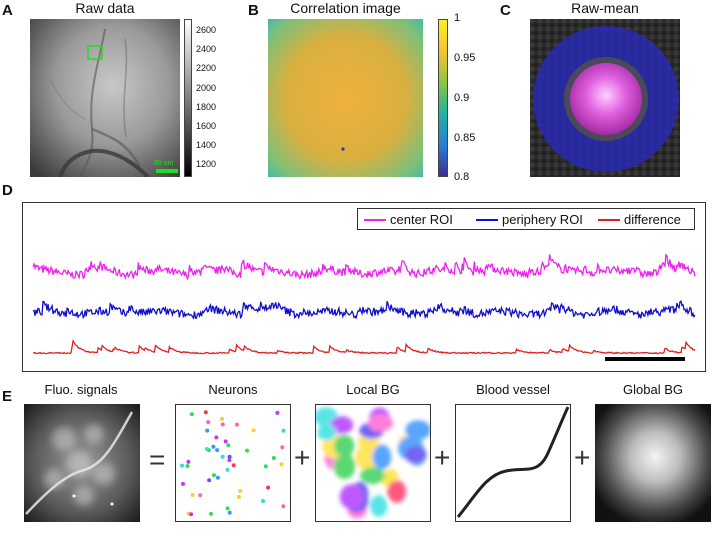 This screenshot has height=542, width=720. What do you see at coordinates (462, 98) in the screenshot?
I see `corr-tick: 0.9` at bounding box center [462, 98].